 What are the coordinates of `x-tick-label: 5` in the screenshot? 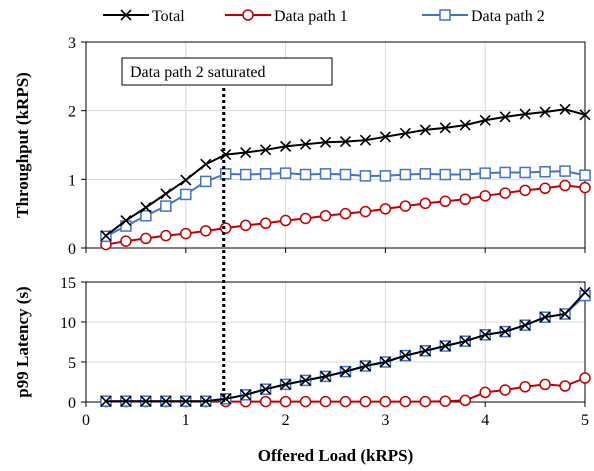 It's located at (585, 420).